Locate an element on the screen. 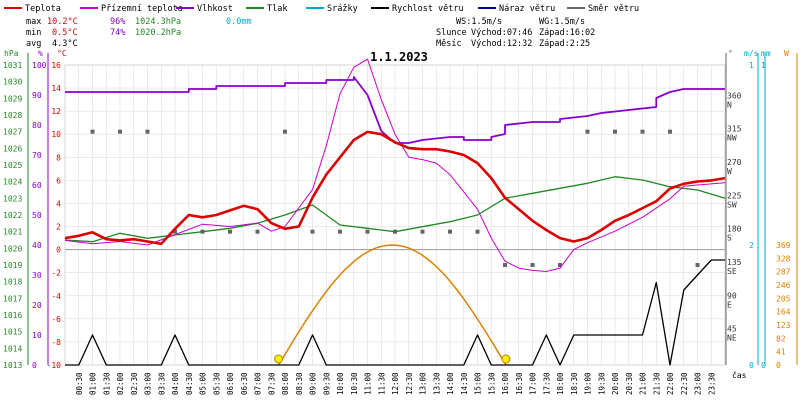 The image size is (800, 404). temperature-tick: 12 is located at coordinates (56, 111).